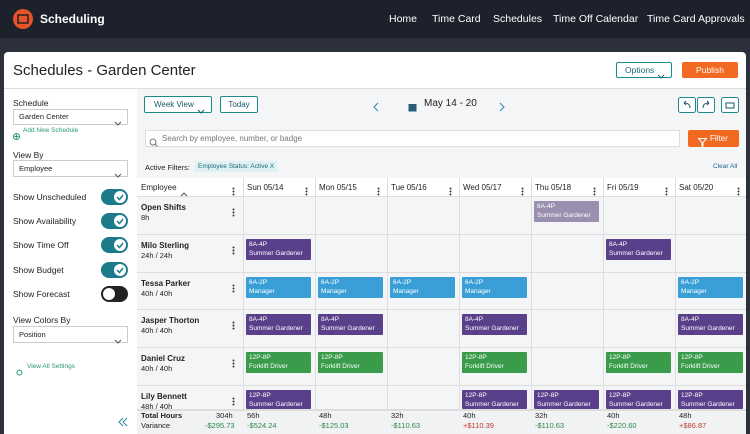  What do you see at coordinates (165, 245) in the screenshot?
I see `employee-name: Milo Sterling` at bounding box center [165, 245].